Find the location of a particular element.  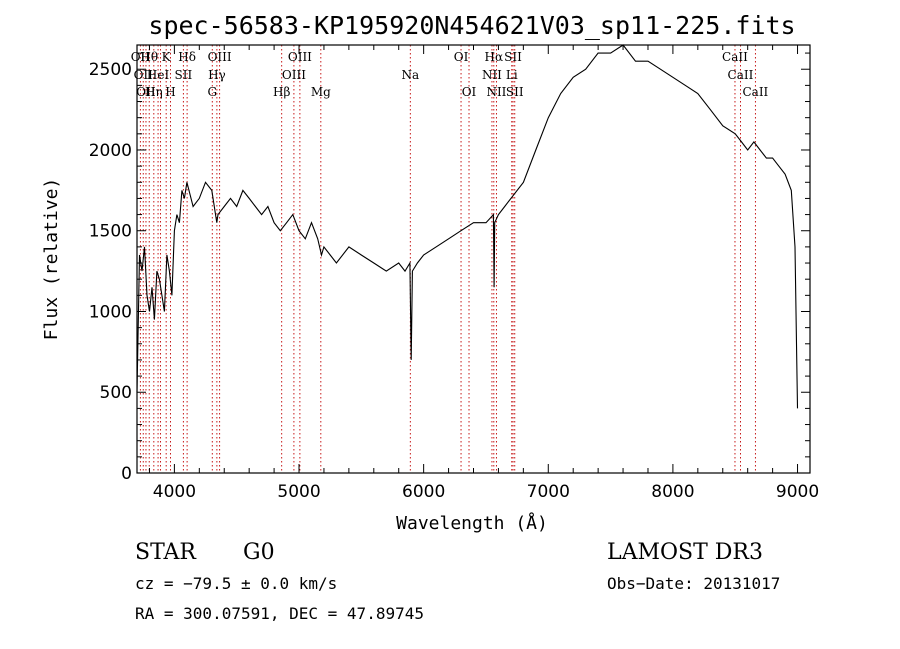

y-tick-label: 1000 is located at coordinates (110, 312).